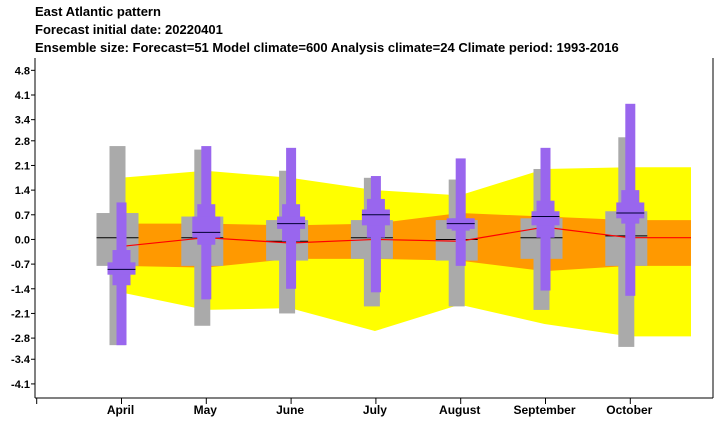  I want to click on y-tick-label: 4.8, so click(22, 71).